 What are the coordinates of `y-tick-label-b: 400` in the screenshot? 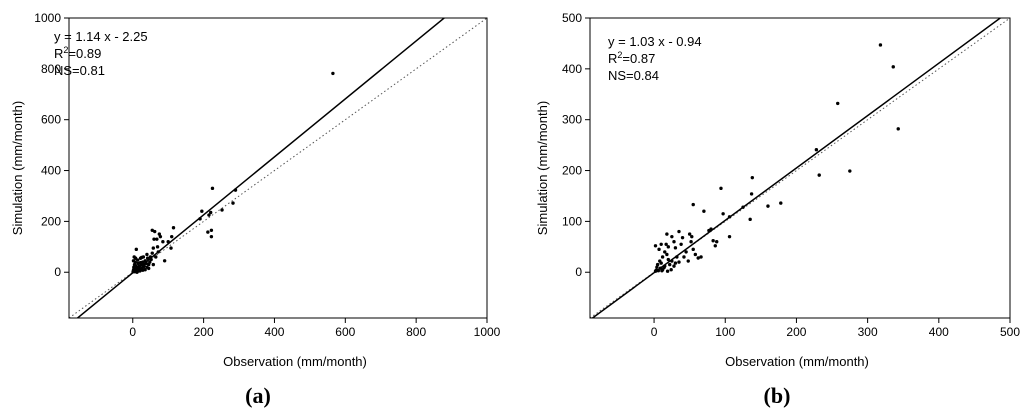 It's located at (572, 69).